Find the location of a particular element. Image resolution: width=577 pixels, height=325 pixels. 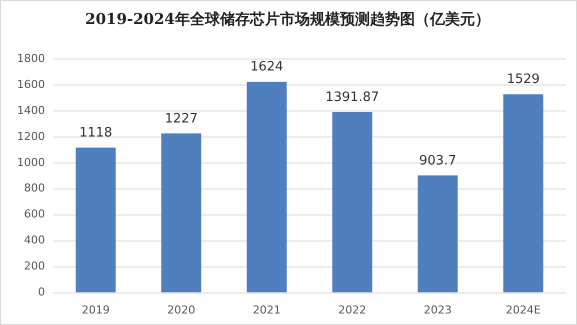

data-label: 903.7 is located at coordinates (437, 160).